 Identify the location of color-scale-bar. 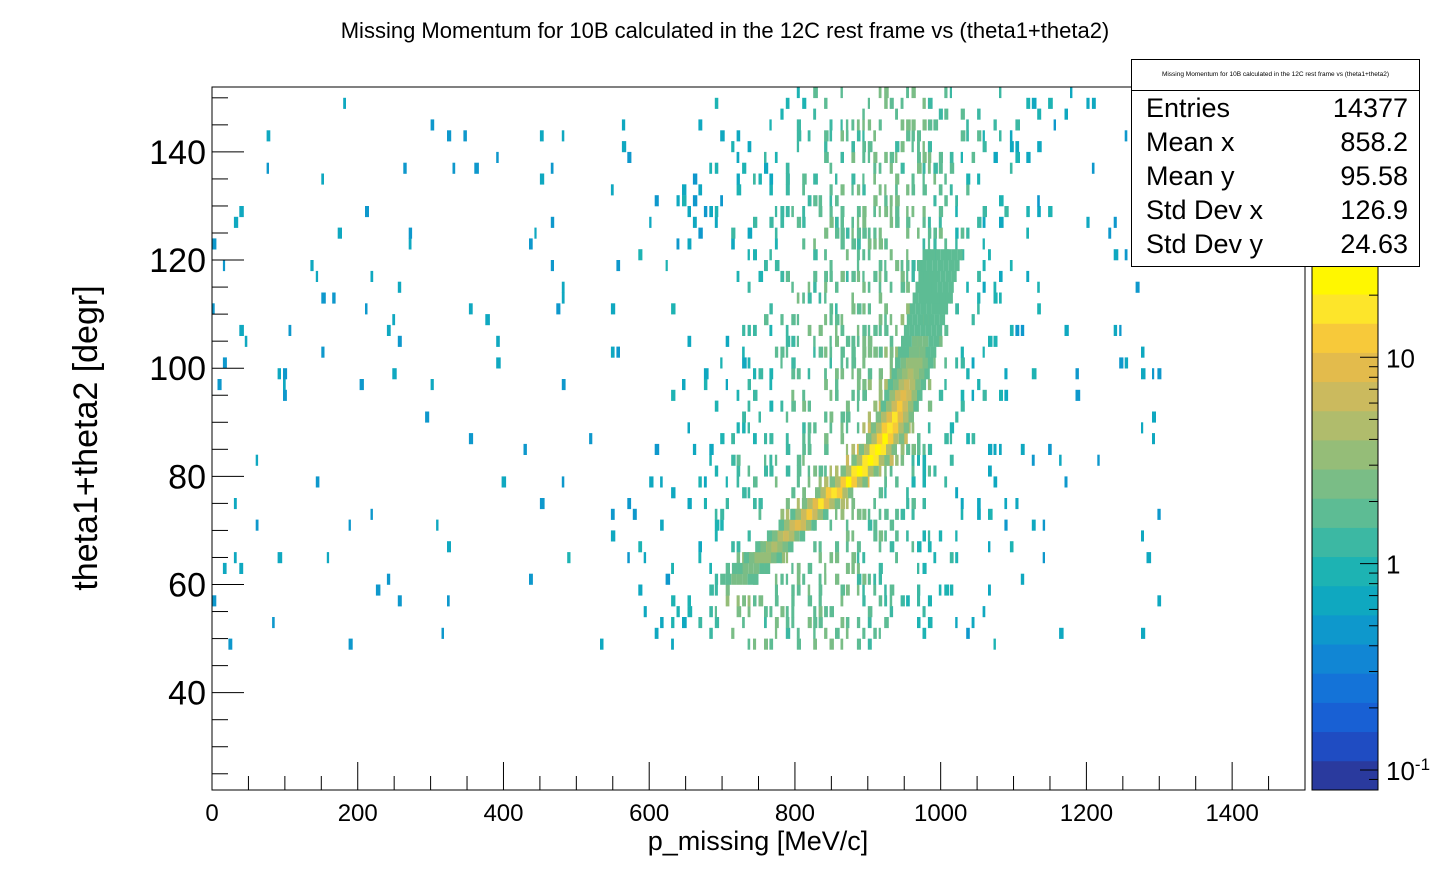
(1345, 527).